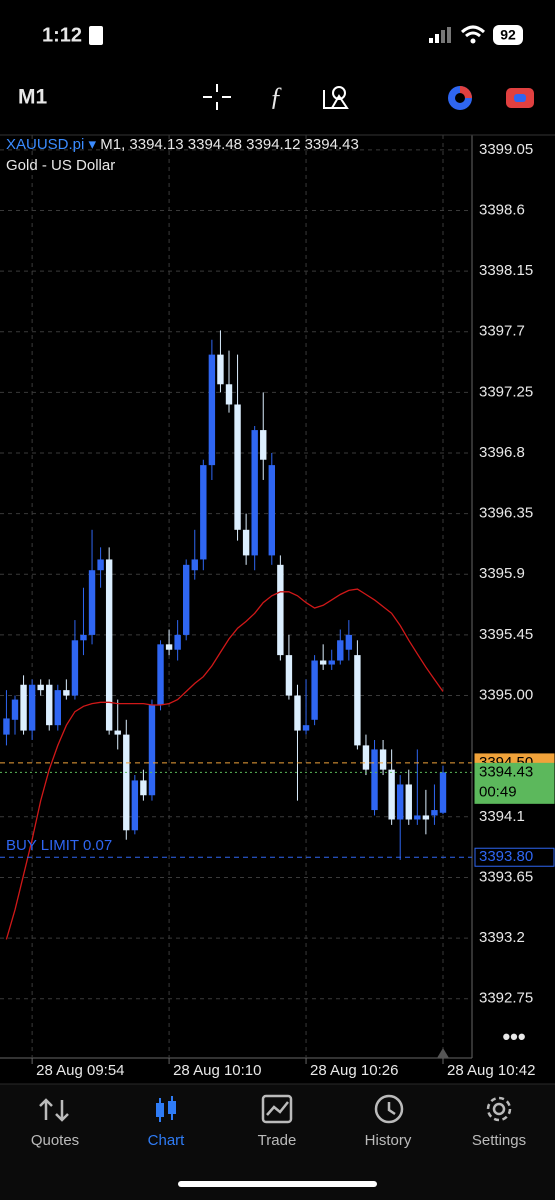 Image resolution: width=555 pixels, height=1200 pixels. Describe the element at coordinates (506, 695) in the screenshot. I see `y-tick-label: 3395.00` at that location.